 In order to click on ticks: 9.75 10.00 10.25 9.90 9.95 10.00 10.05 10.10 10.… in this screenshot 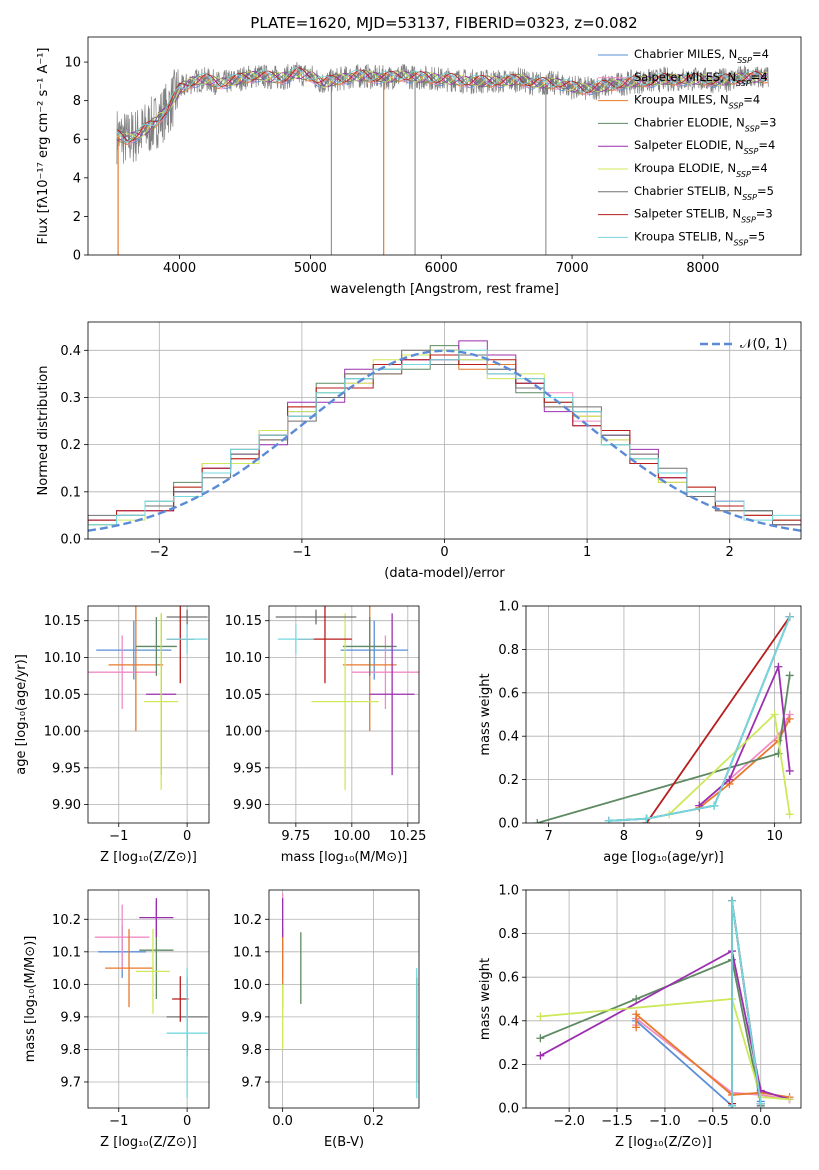, I will do `click(326, 729)`.